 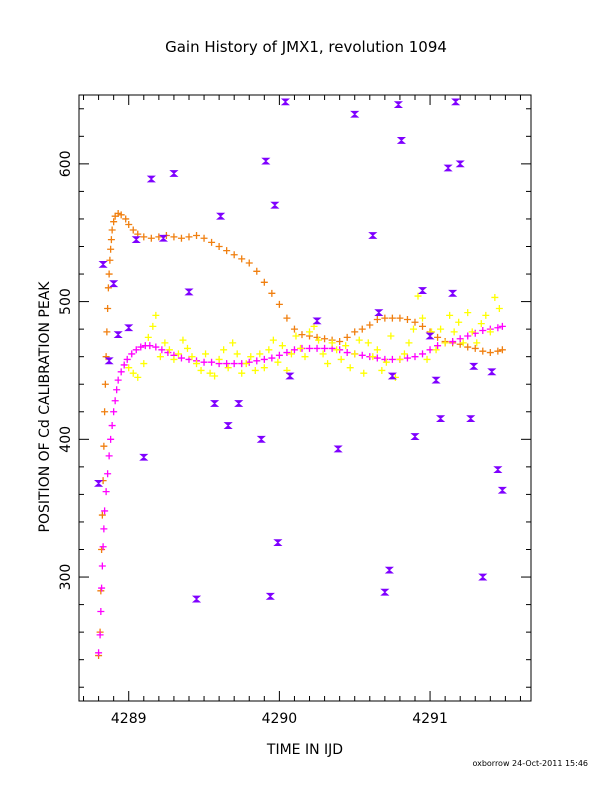 What do you see at coordinates (66, 163) in the screenshot?
I see `y-tick-label: 600` at bounding box center [66, 163].